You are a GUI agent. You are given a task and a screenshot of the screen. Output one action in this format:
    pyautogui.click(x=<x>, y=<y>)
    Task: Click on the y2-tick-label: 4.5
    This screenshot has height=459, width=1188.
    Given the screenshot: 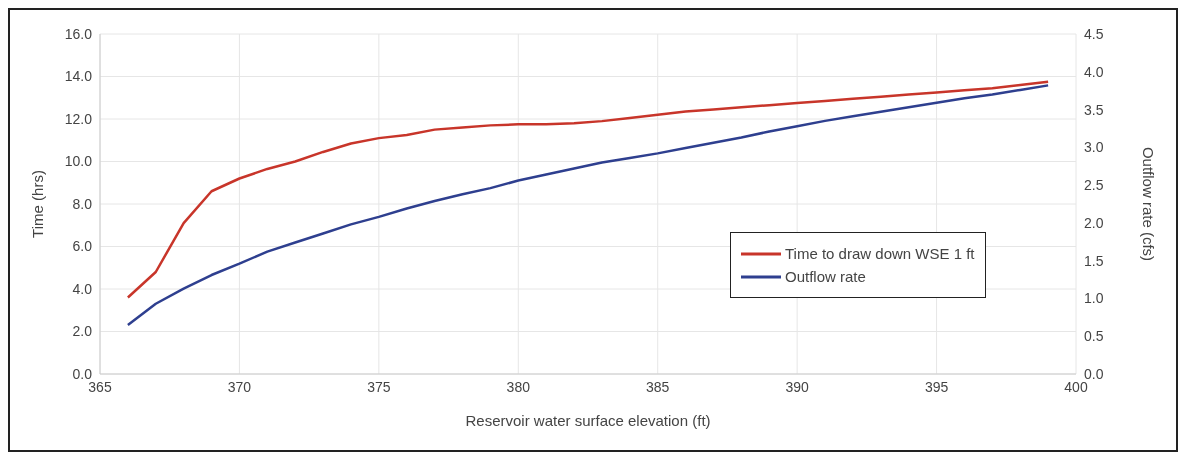 What is the action you would take?
    pyautogui.click(x=1094, y=33)
    